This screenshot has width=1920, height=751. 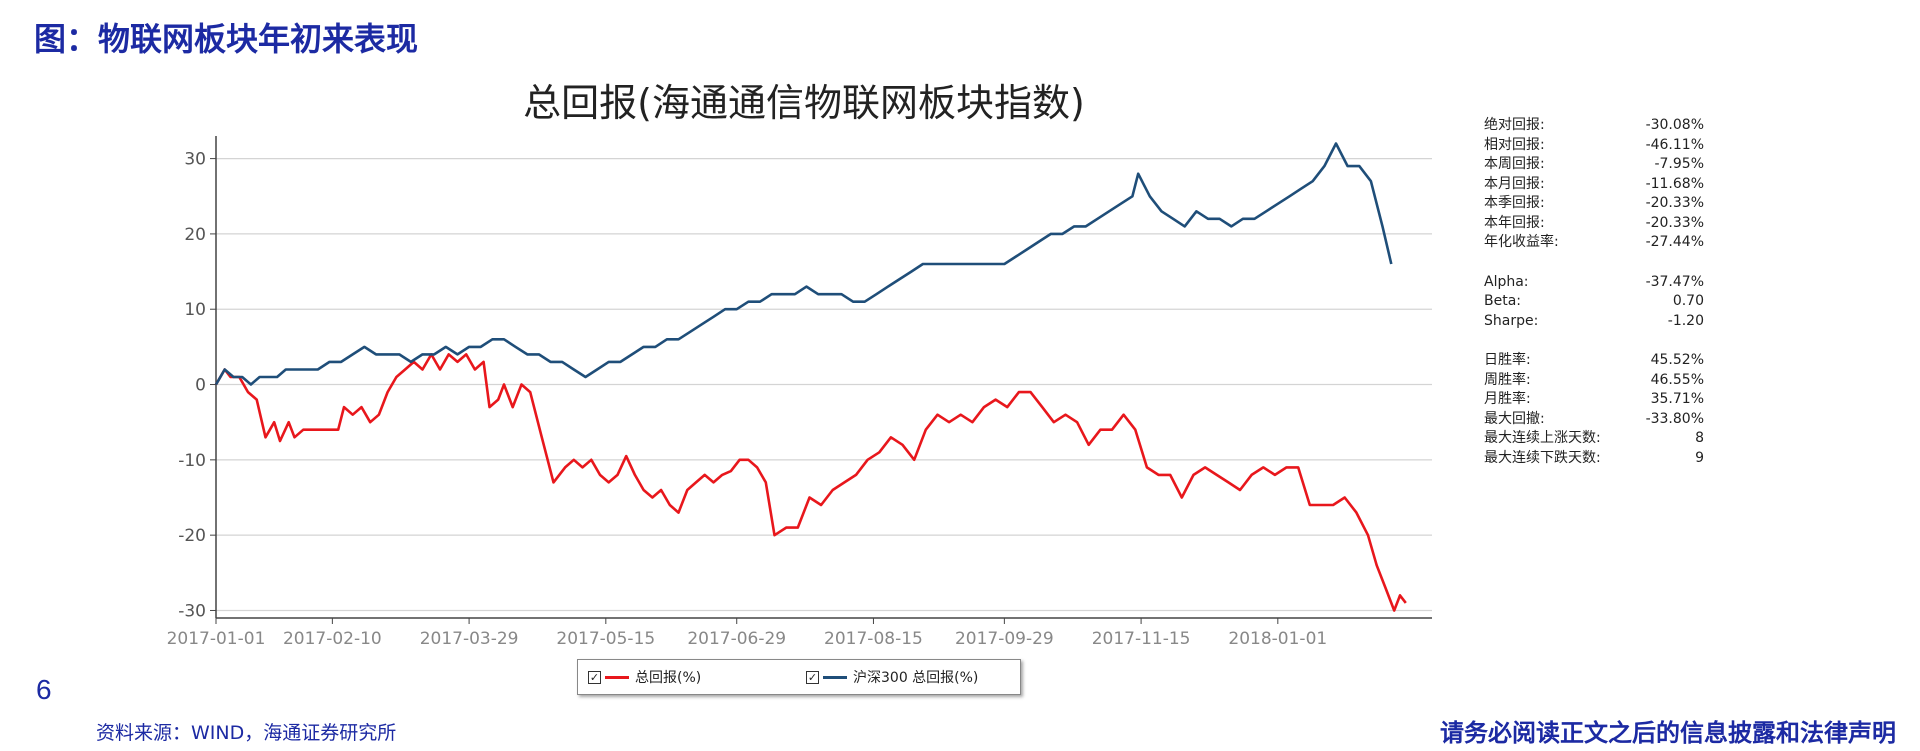 What do you see at coordinates (1674, 418) in the screenshot?
I see `stat-value: -33.80%` at bounding box center [1674, 418].